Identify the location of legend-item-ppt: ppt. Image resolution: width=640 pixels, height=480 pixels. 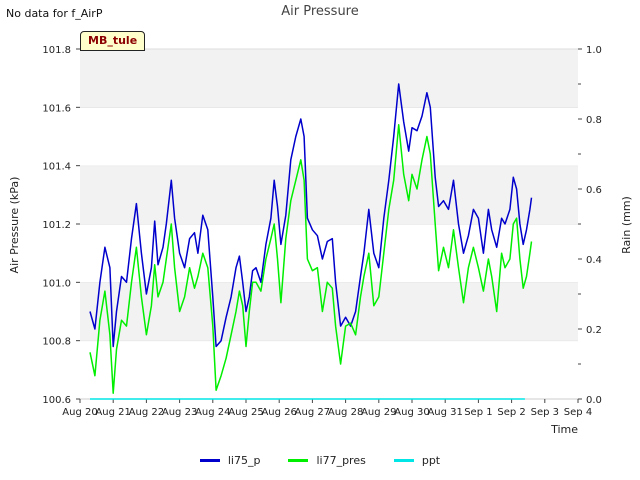
(417, 460).